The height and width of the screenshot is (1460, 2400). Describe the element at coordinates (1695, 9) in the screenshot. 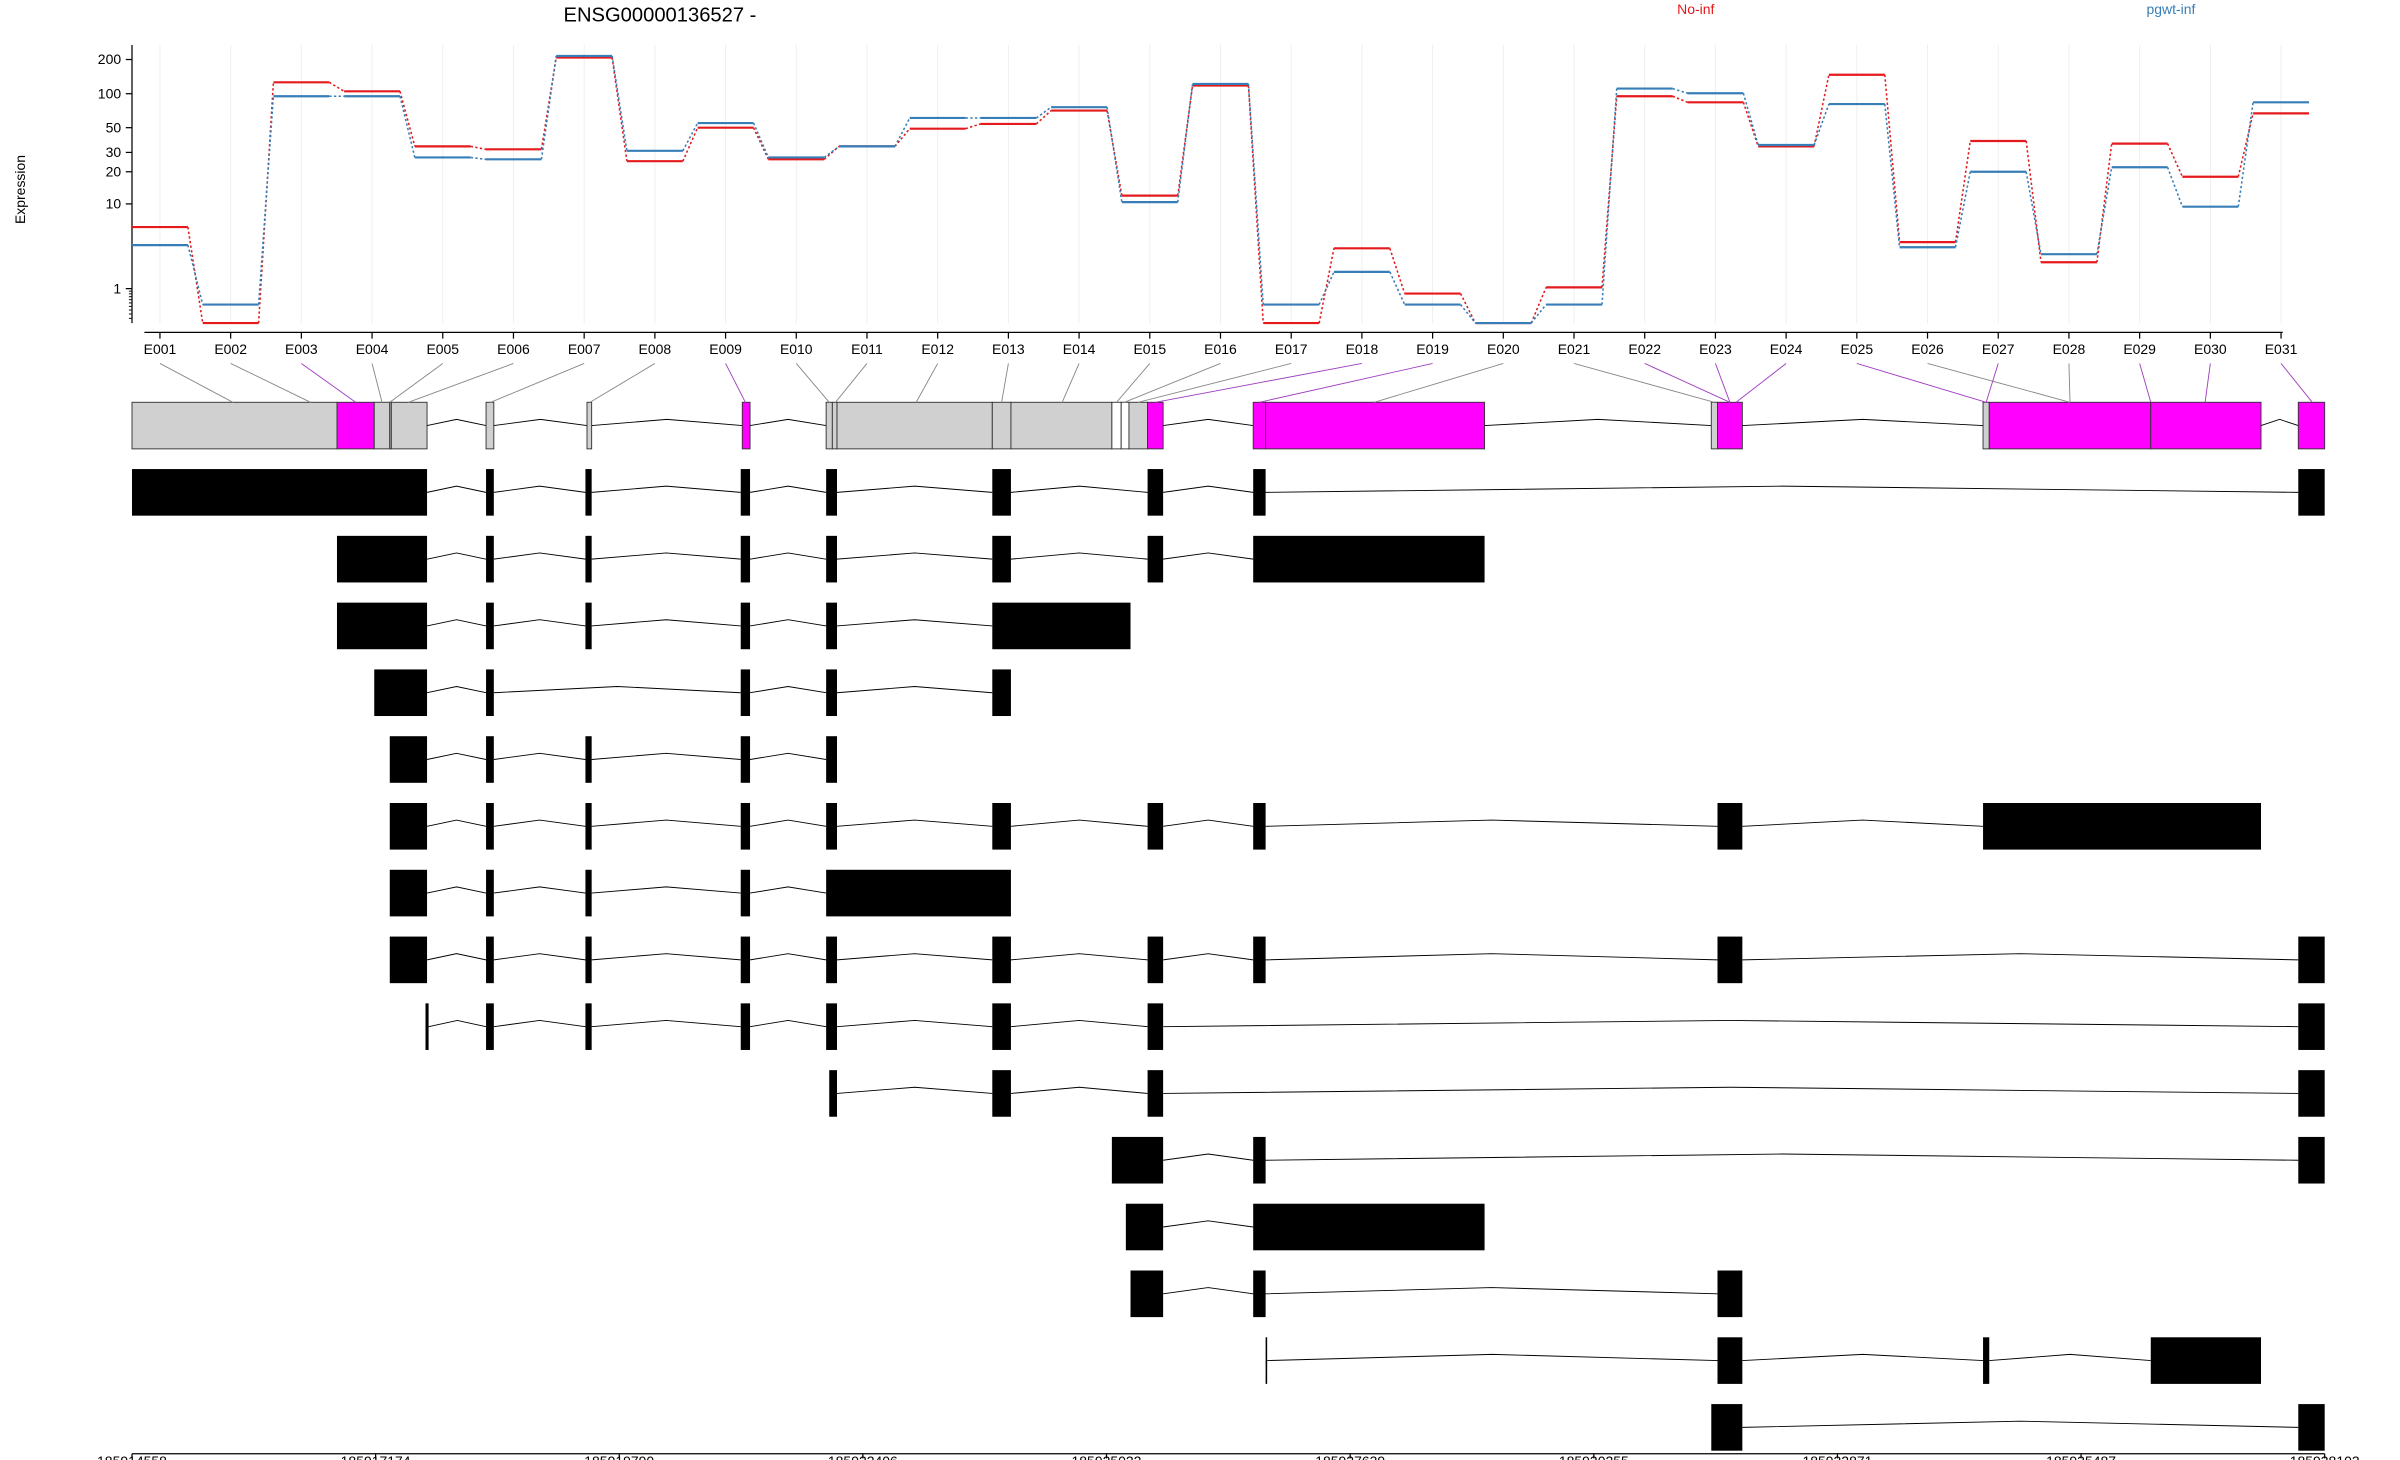

I see `legend-label: No-inf` at that location.